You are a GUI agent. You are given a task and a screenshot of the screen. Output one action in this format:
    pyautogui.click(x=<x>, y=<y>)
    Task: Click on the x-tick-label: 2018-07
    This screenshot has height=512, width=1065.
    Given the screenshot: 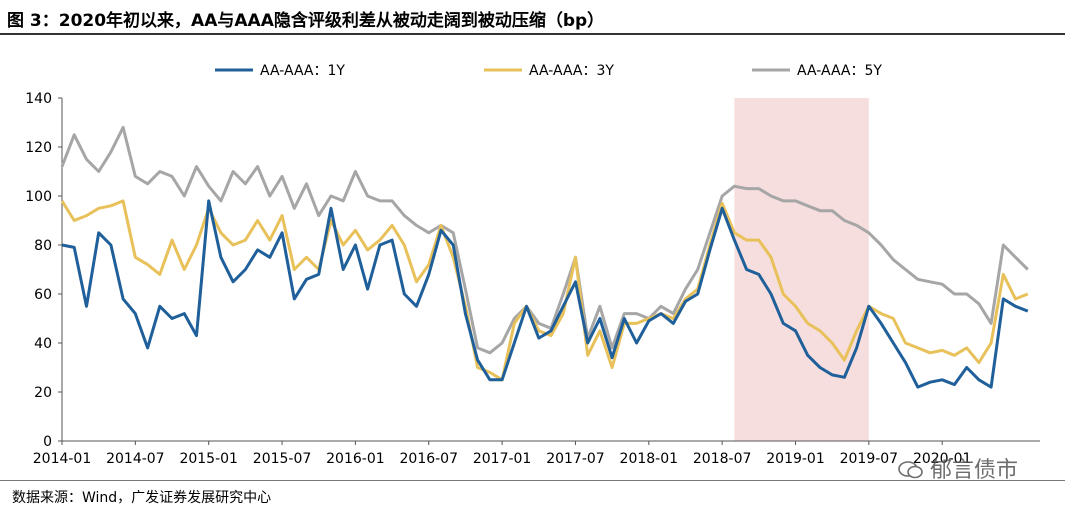 What is the action you would take?
    pyautogui.click(x=722, y=459)
    